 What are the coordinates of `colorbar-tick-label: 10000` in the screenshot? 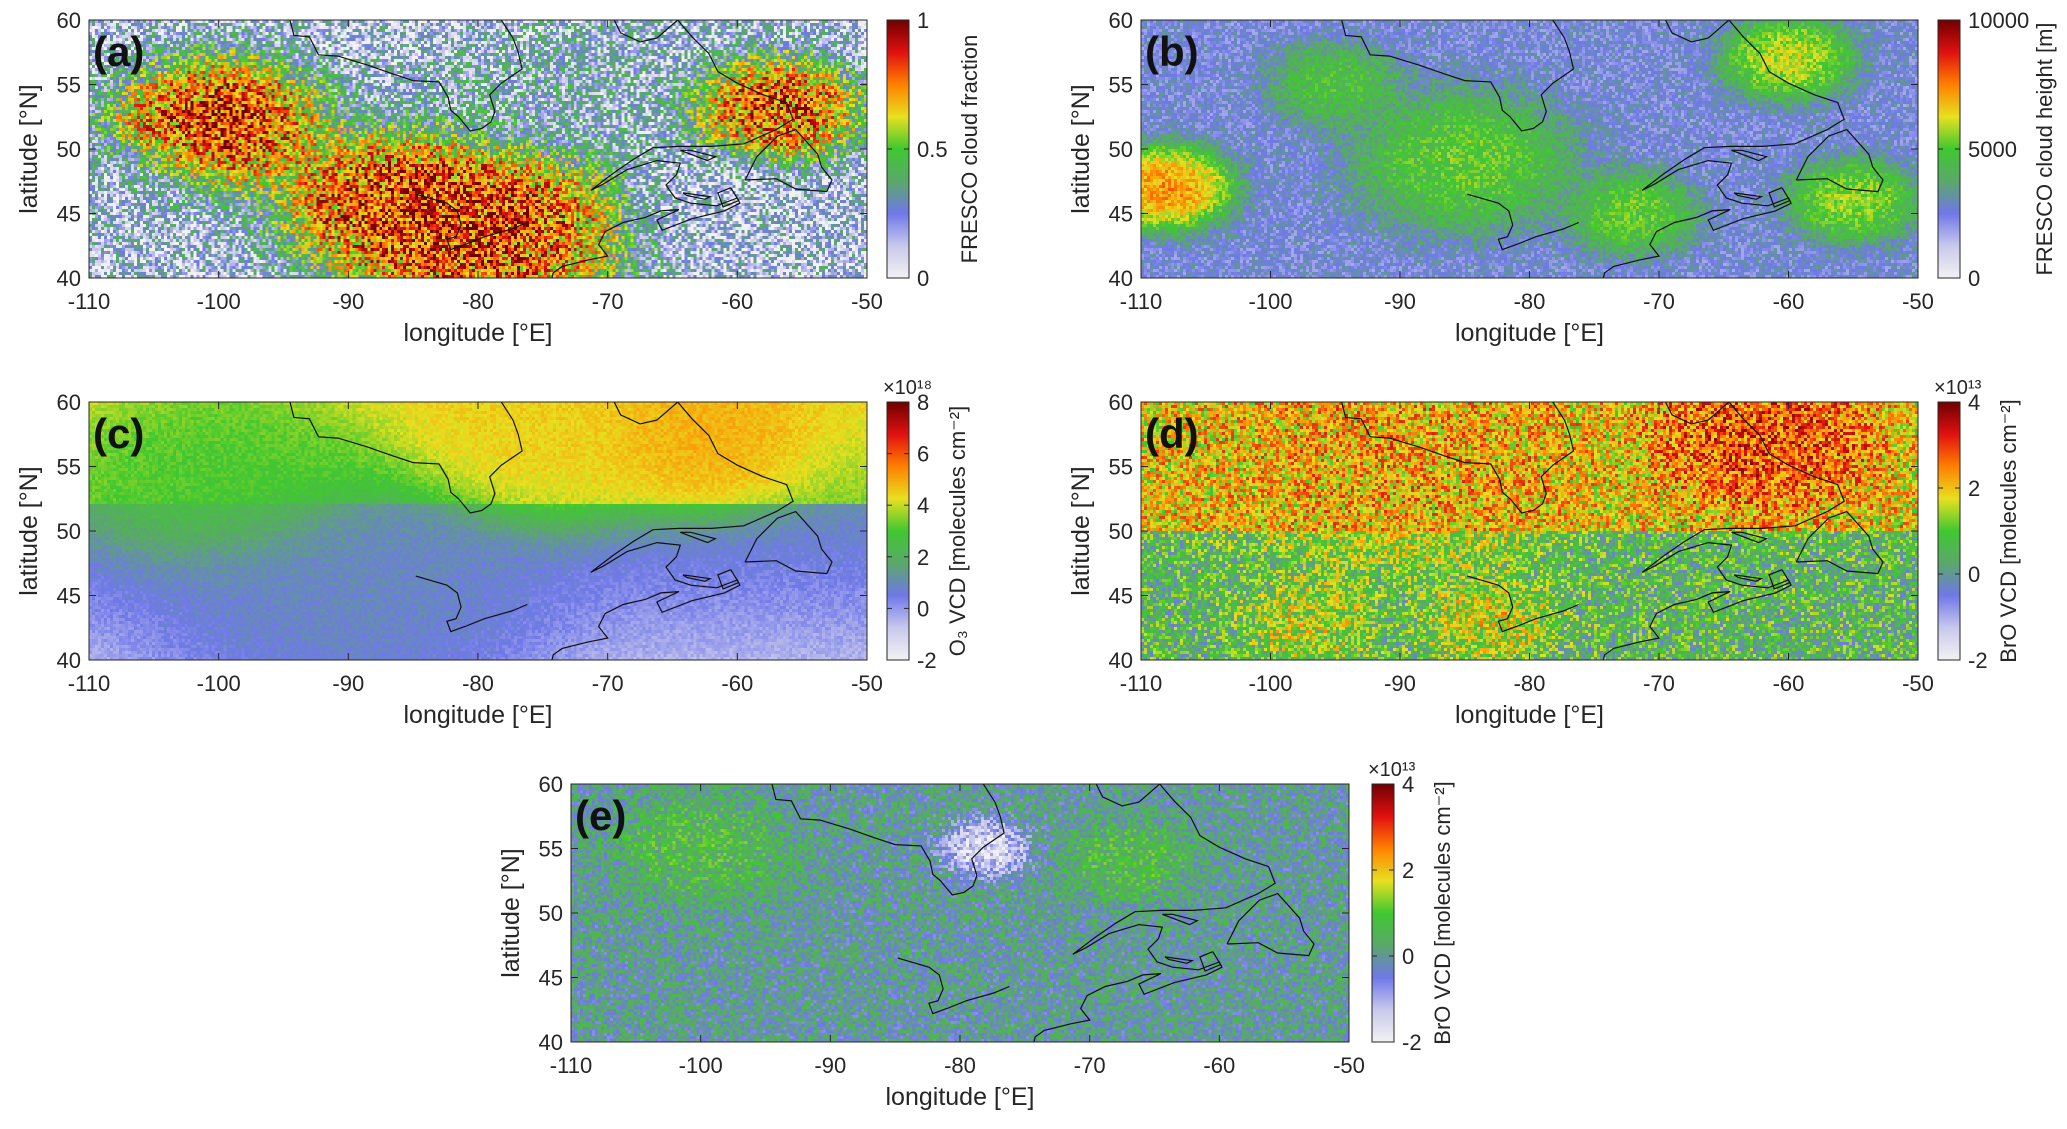 It's located at (1998, 20).